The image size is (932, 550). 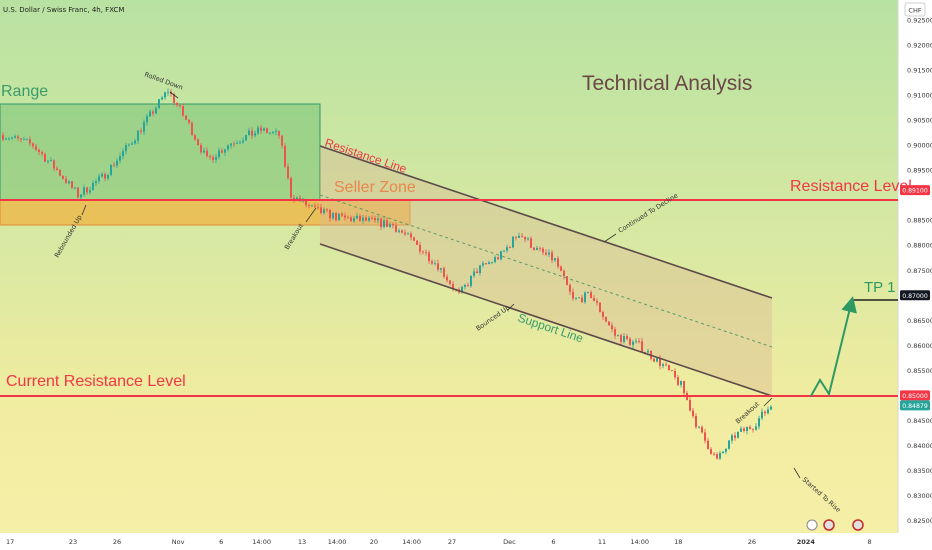 I want to click on range-zone, so click(x=160, y=152).